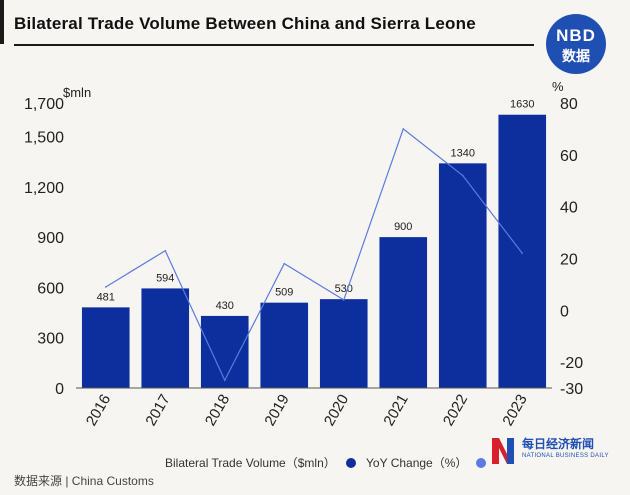 The image size is (630, 495). Describe the element at coordinates (50, 238) in the screenshot. I see `left-tick-label: 900` at that location.